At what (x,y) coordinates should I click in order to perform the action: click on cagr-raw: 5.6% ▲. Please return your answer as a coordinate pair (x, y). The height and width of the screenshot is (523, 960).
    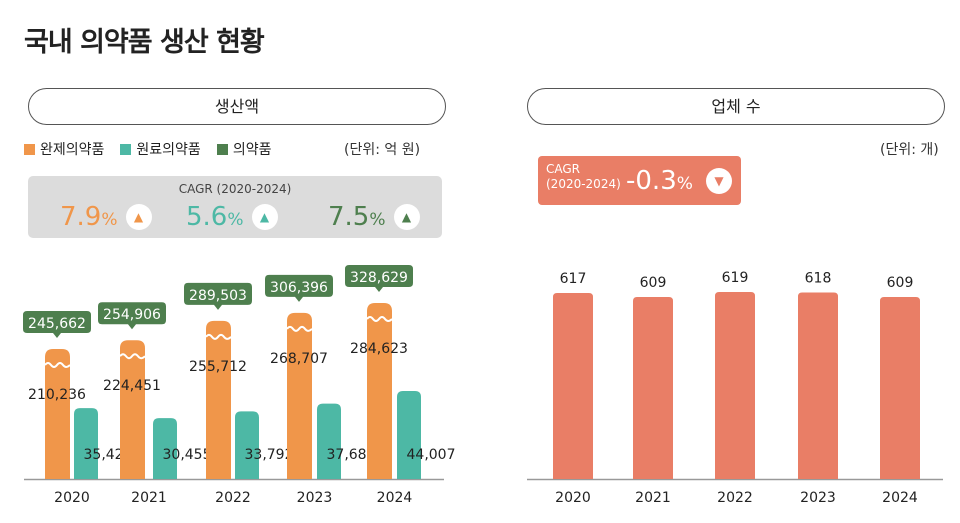
    Looking at the image, I should click on (232, 217).